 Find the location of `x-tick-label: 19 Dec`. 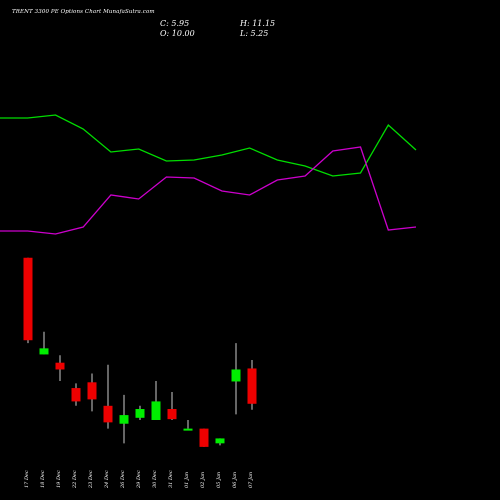

x-tick-label: 19 Dec is located at coordinates (59, 479).